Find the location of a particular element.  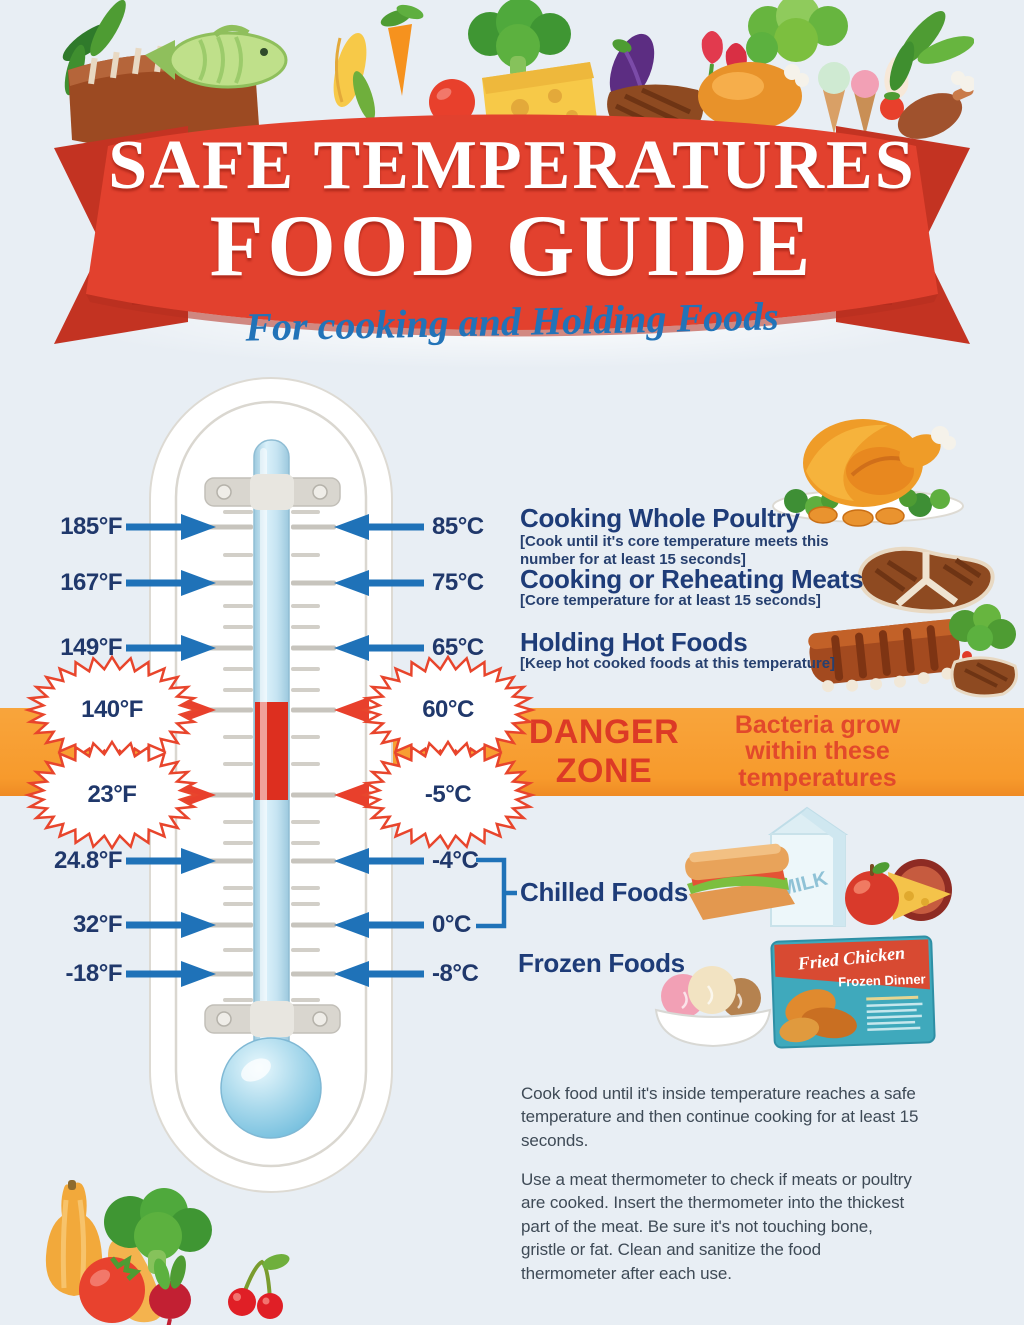

temp-c-minus5: -5°C is located at coordinates (448, 794).